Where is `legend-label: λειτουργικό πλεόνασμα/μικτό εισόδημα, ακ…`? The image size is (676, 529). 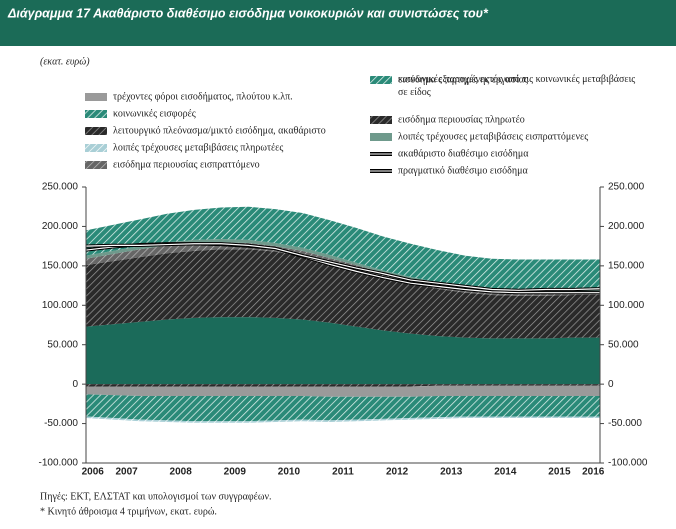
legend-label: λειτουργικό πλεόνασμα/μικτό εισόδημα, ακ… is located at coordinates (219, 130).